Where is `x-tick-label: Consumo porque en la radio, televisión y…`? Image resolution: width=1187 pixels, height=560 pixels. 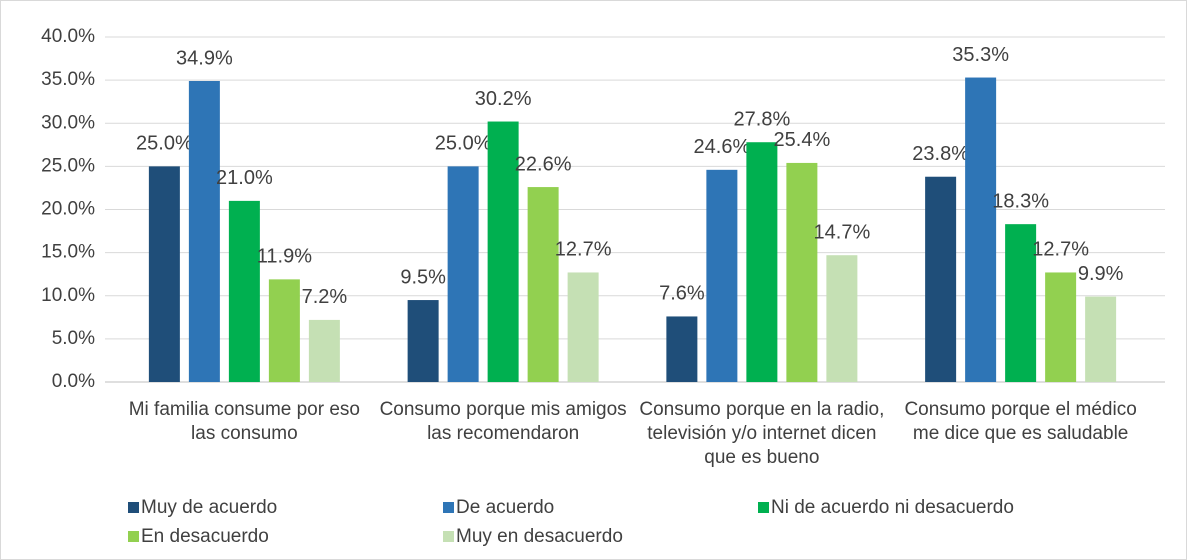
x-tick-label: Consumo porque en la radio, televisión y… is located at coordinates (762, 433).